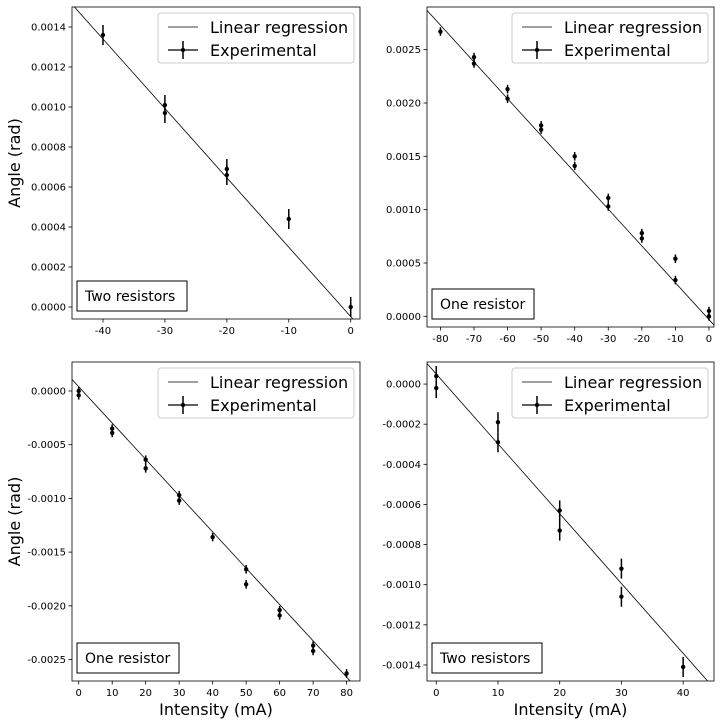 Image resolution: width=720 pixels, height=720 pixels. Describe the element at coordinates (129, 297) in the screenshot. I see `annotation-text: Two resistors` at that location.